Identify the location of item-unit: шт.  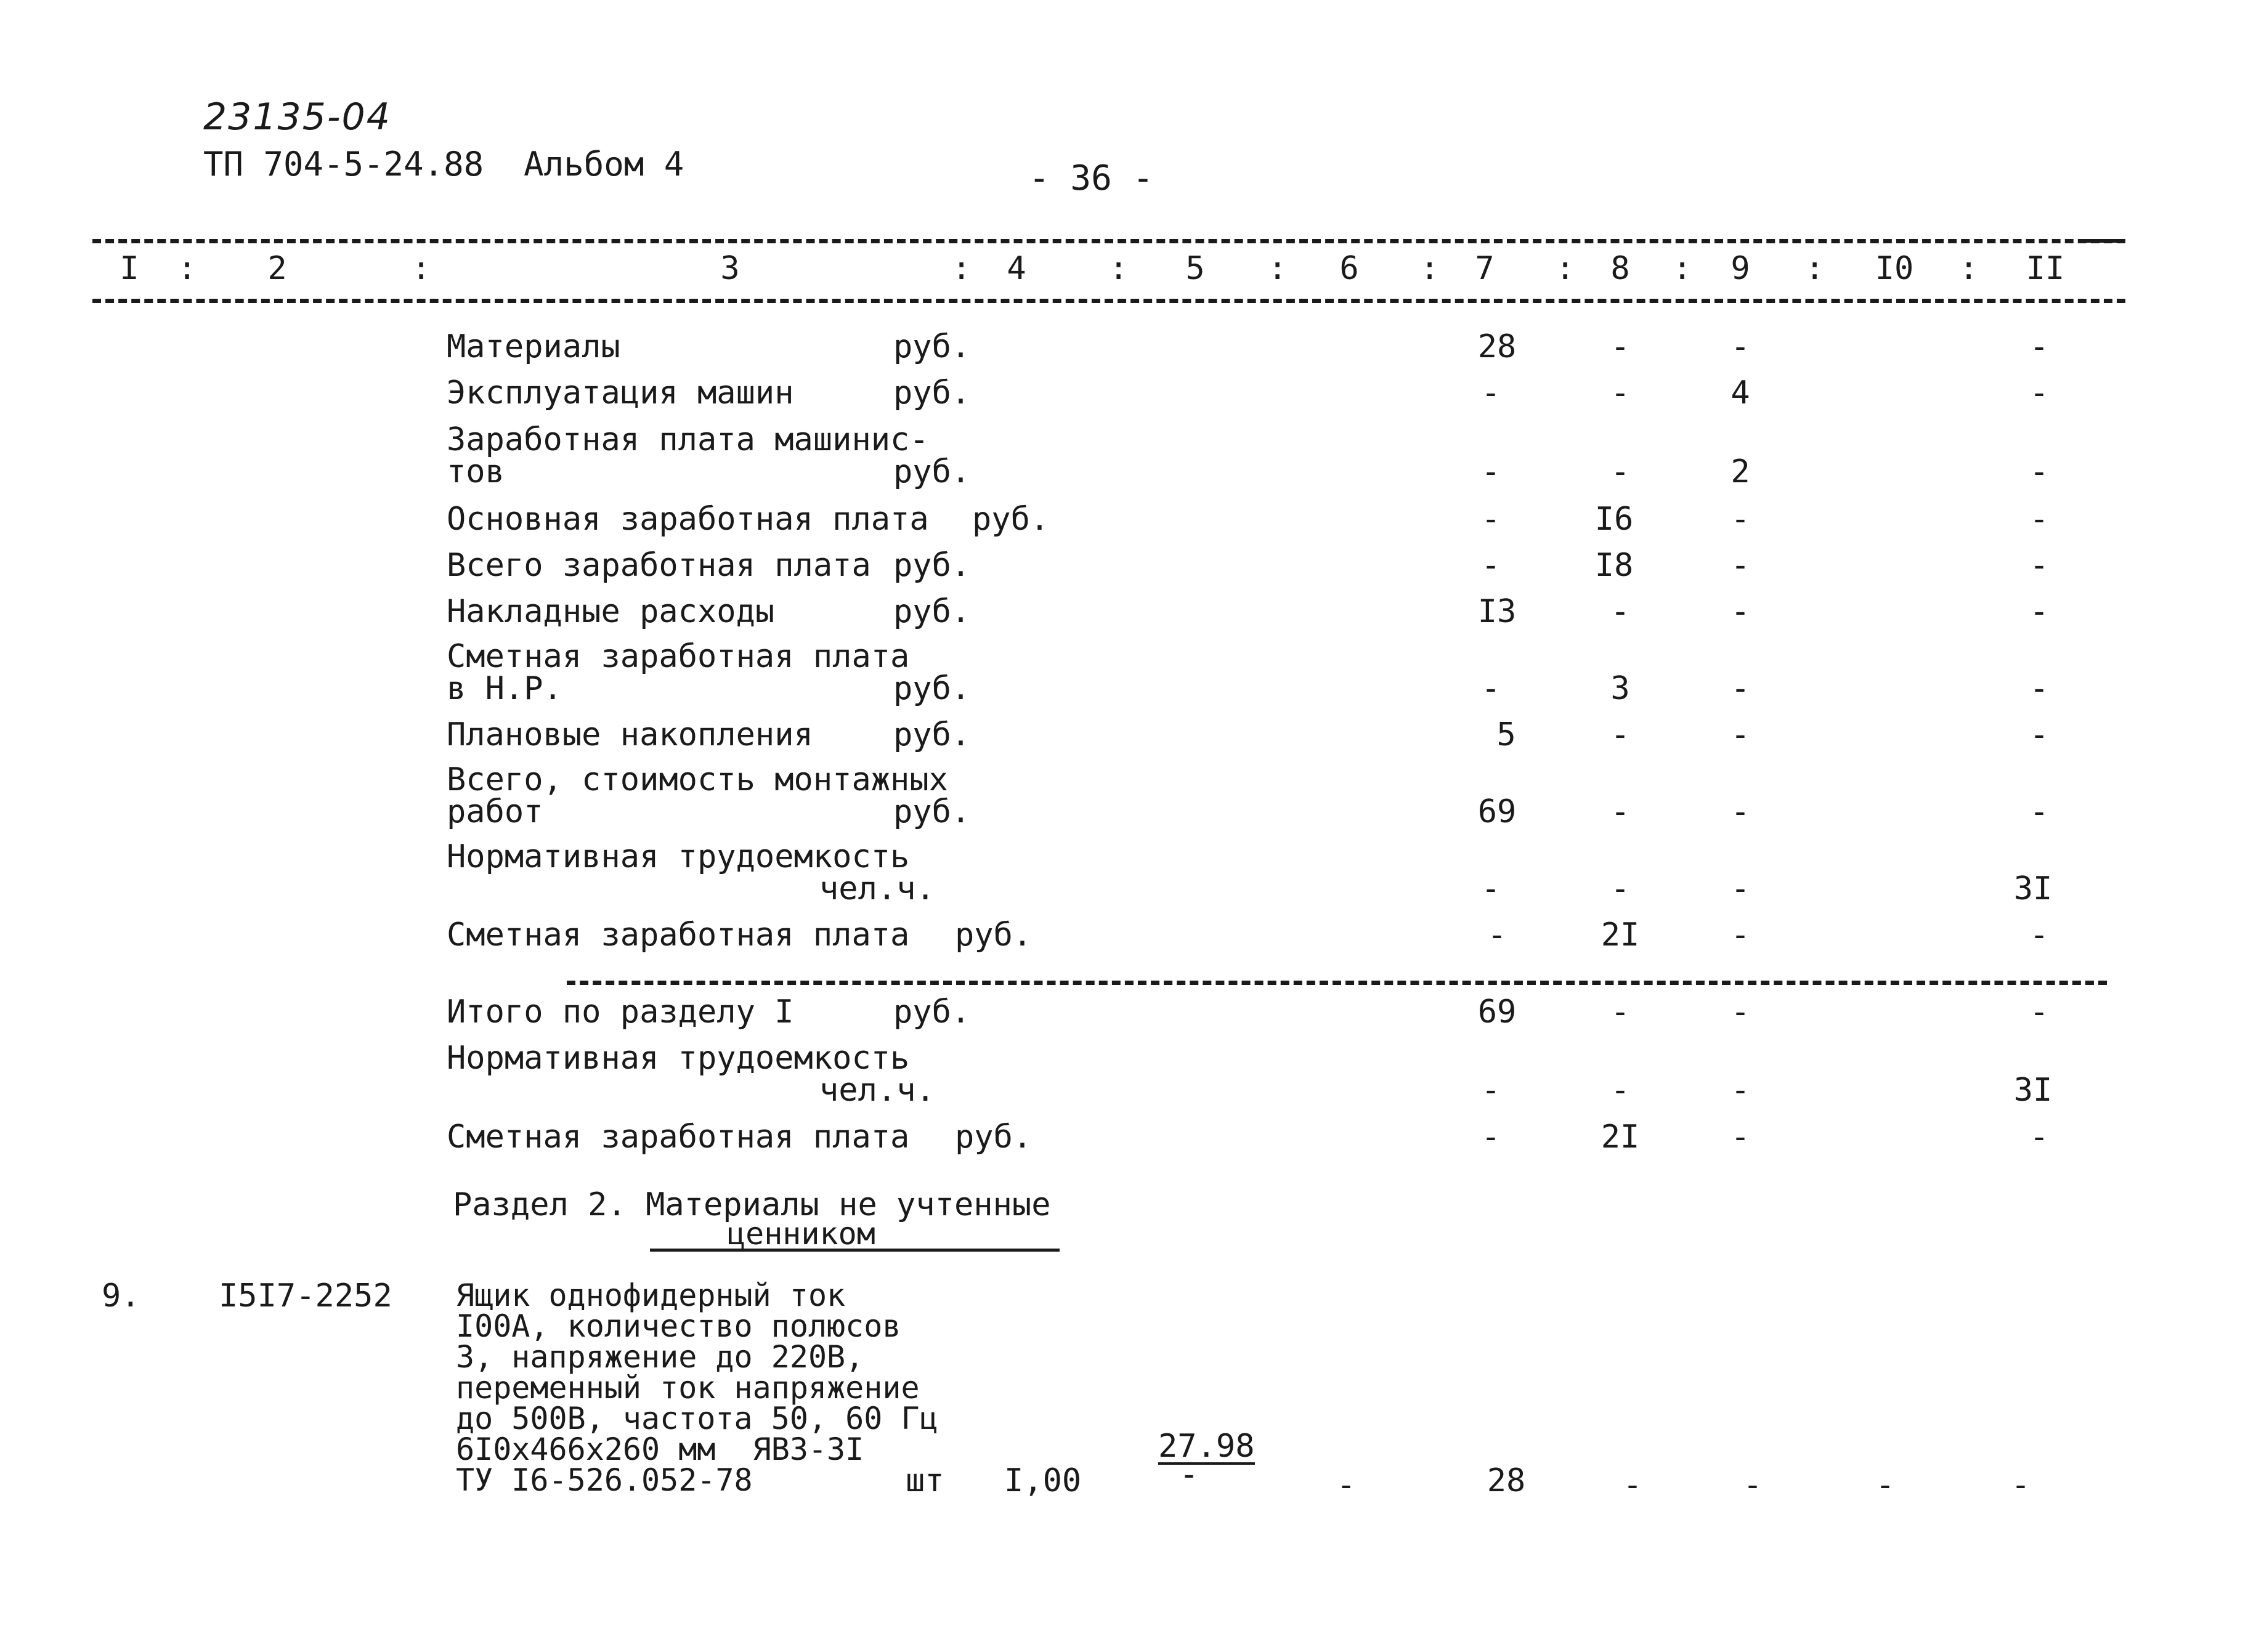
(925, 1481).